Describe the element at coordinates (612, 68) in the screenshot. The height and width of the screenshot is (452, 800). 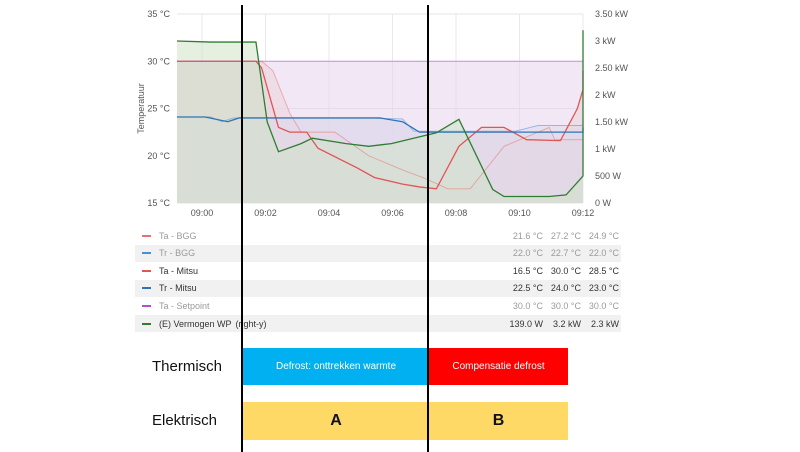
I see `y-right-tick-label: 2.50 kW` at that location.